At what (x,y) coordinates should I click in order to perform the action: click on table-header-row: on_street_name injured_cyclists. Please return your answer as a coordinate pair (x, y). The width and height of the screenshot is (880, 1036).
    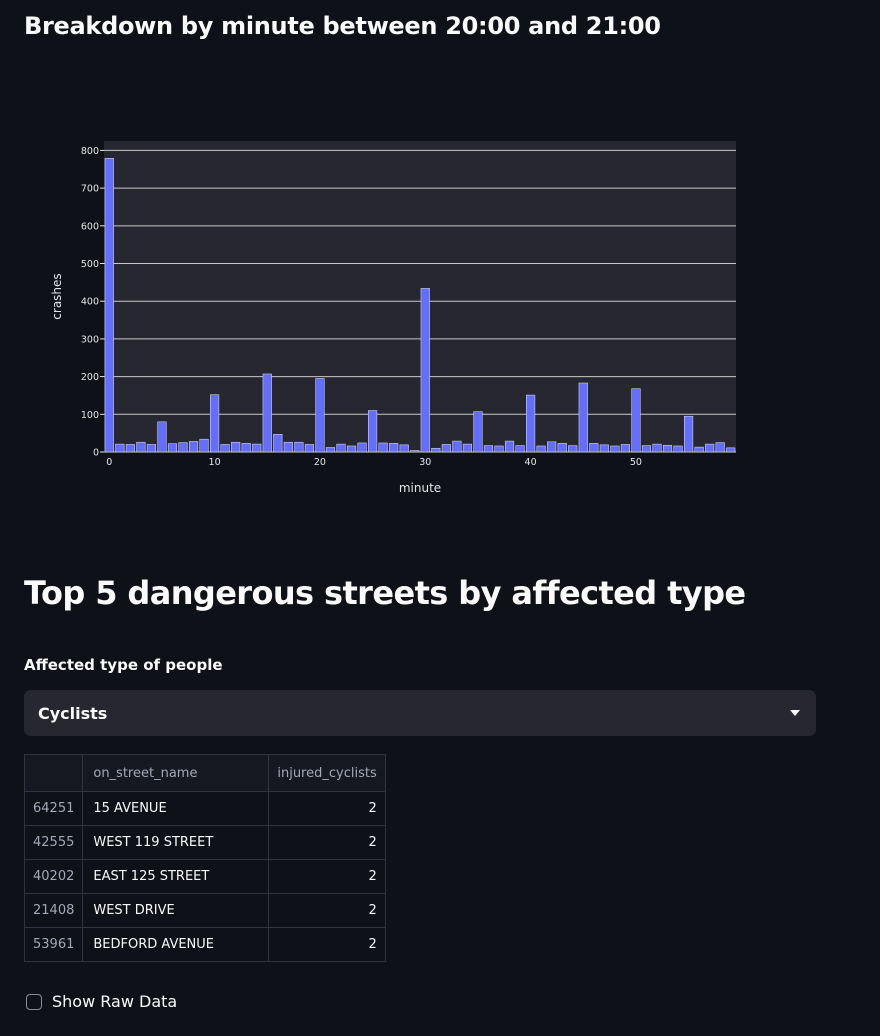
    Looking at the image, I should click on (204, 773).